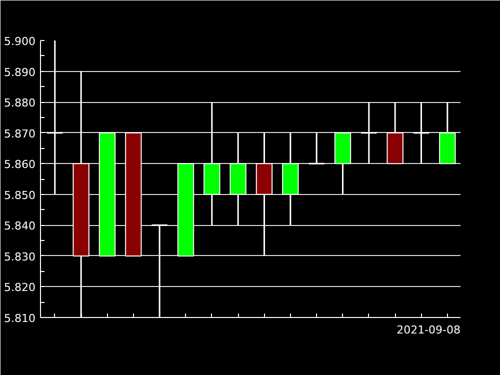  I want to click on y-tick-label: 5.810, so click(20, 318).